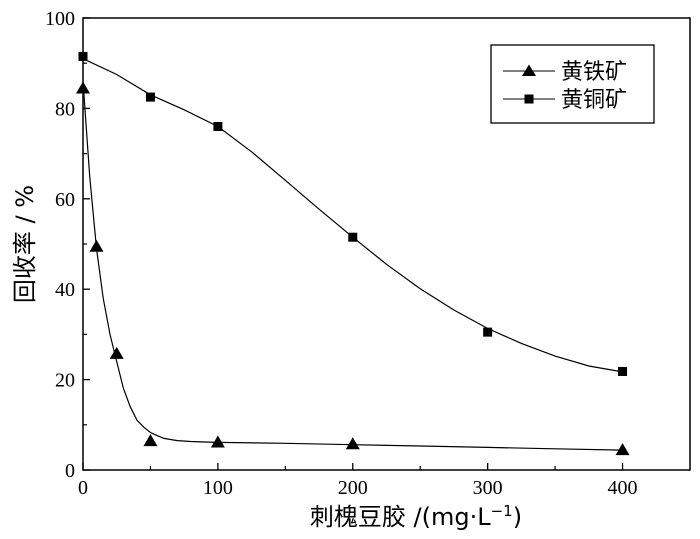  I want to click on legend-marker-pyrite, so click(529, 70).